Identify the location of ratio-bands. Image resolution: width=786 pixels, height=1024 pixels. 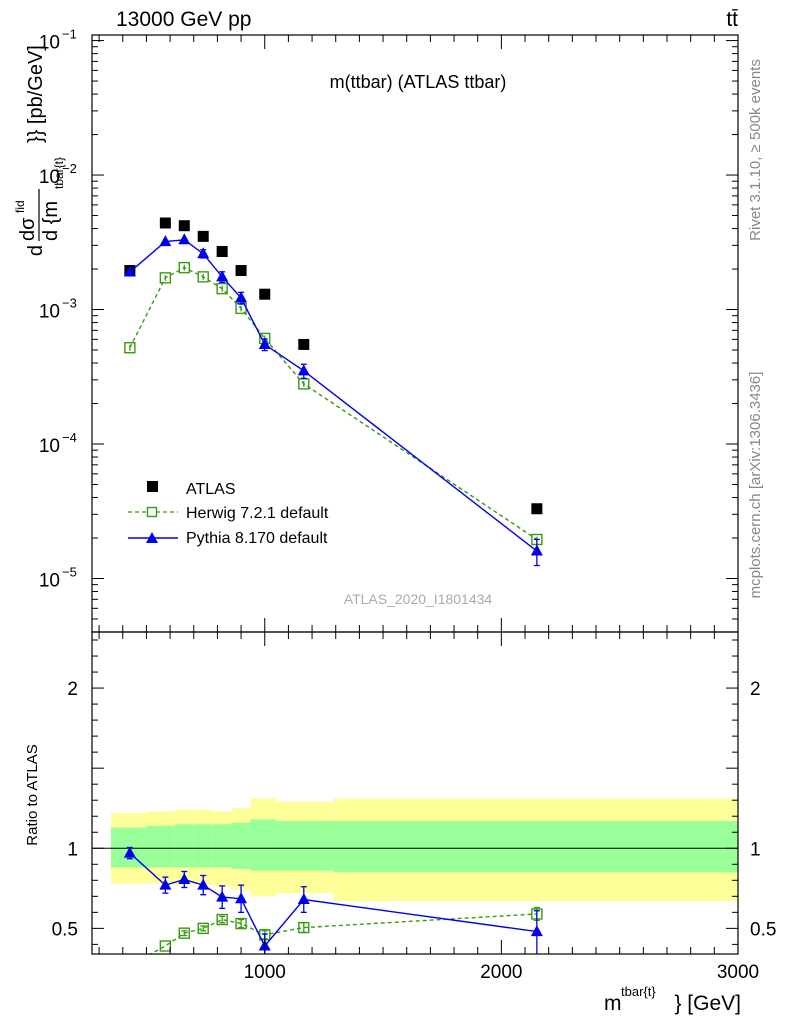
(415, 850).